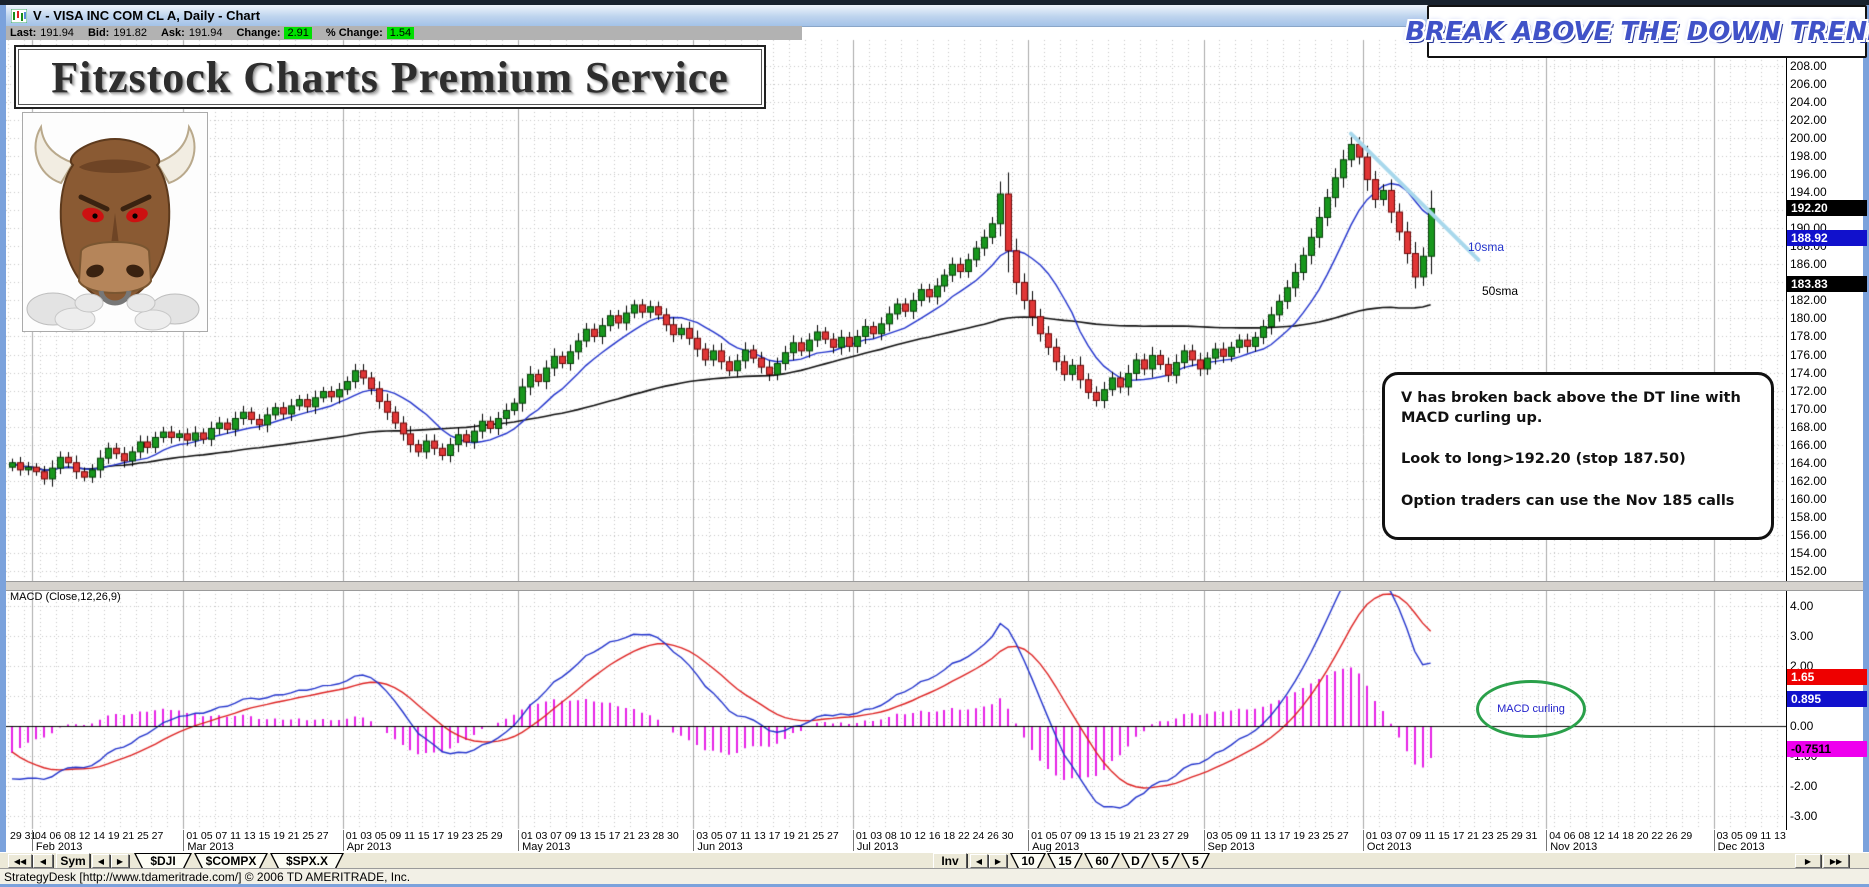 The width and height of the screenshot is (1869, 887). I want to click on tab-label: 10, so click(1028, 861).